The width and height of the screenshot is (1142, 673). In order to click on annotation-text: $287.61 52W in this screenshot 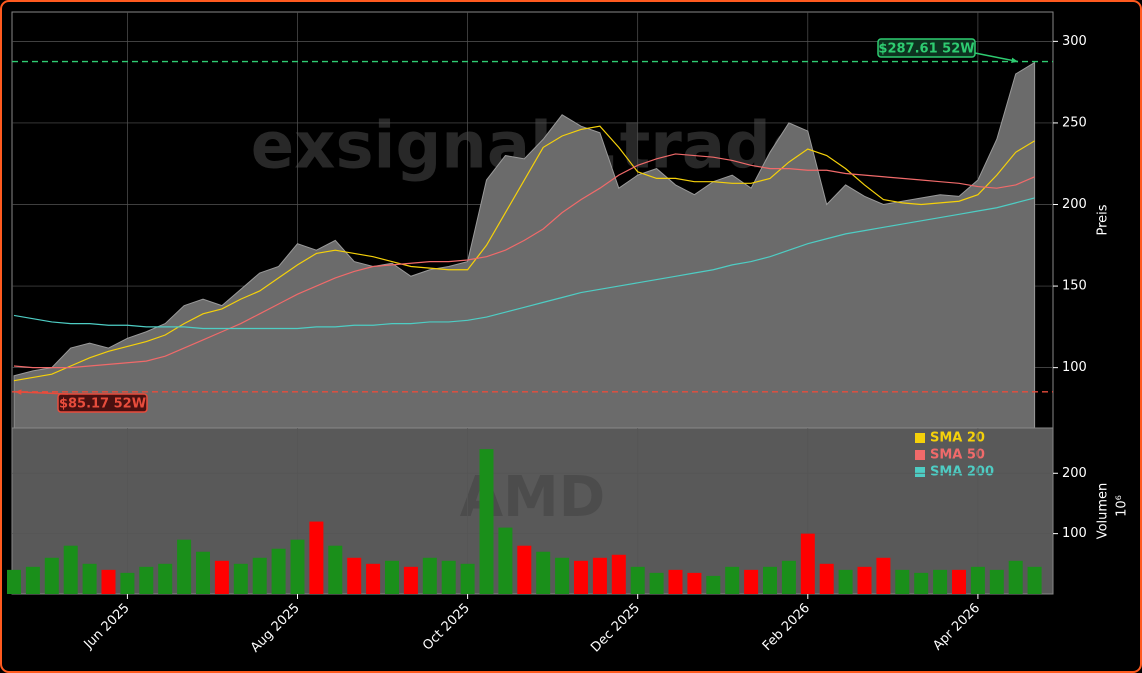, I will do `click(926, 49)`.